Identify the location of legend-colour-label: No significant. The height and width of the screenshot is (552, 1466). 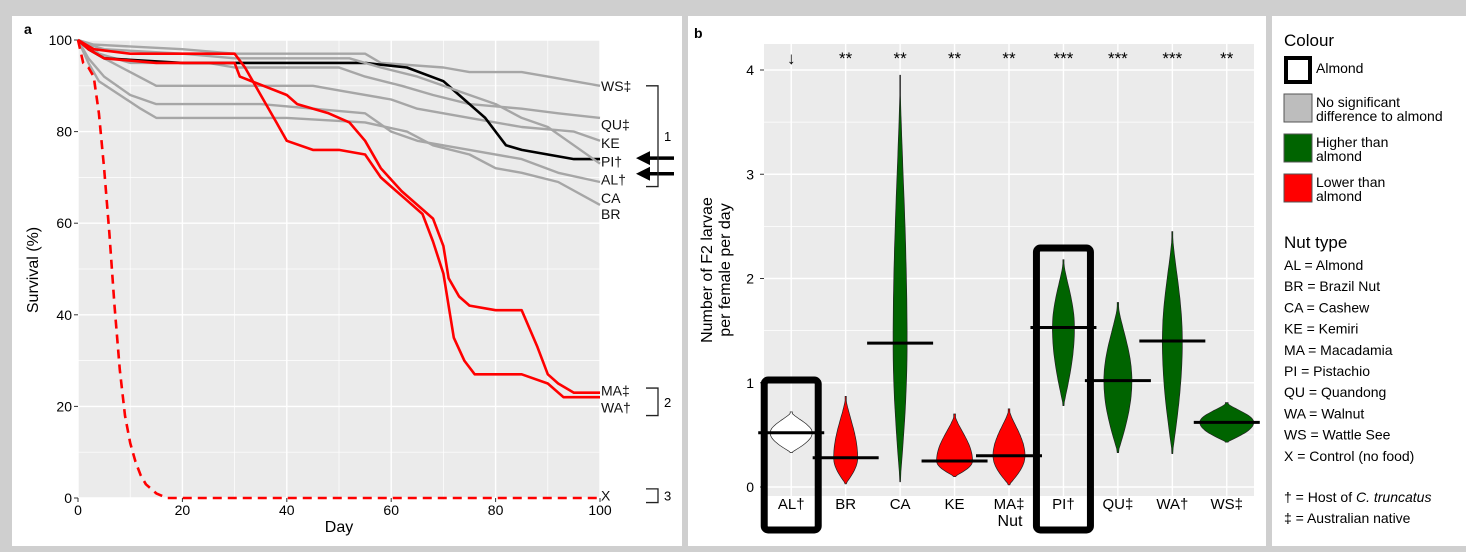
(1358, 102).